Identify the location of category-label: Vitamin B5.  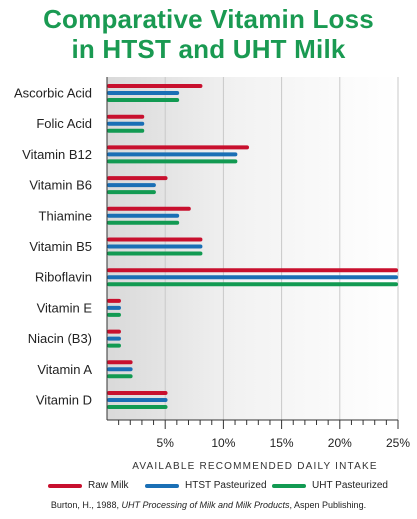
(60, 246).